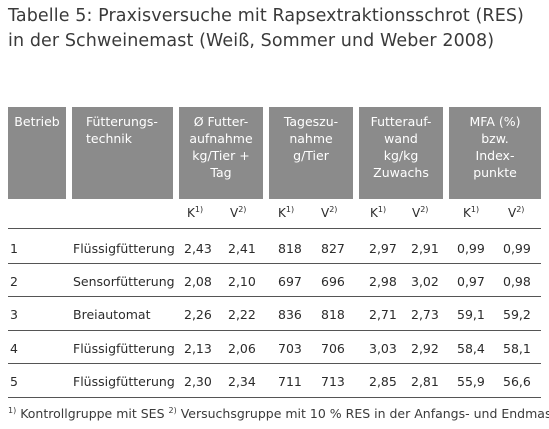 The width and height of the screenshot is (549, 429). Describe the element at coordinates (517, 281) in the screenshot. I see `cell-value: 0,98` at that location.